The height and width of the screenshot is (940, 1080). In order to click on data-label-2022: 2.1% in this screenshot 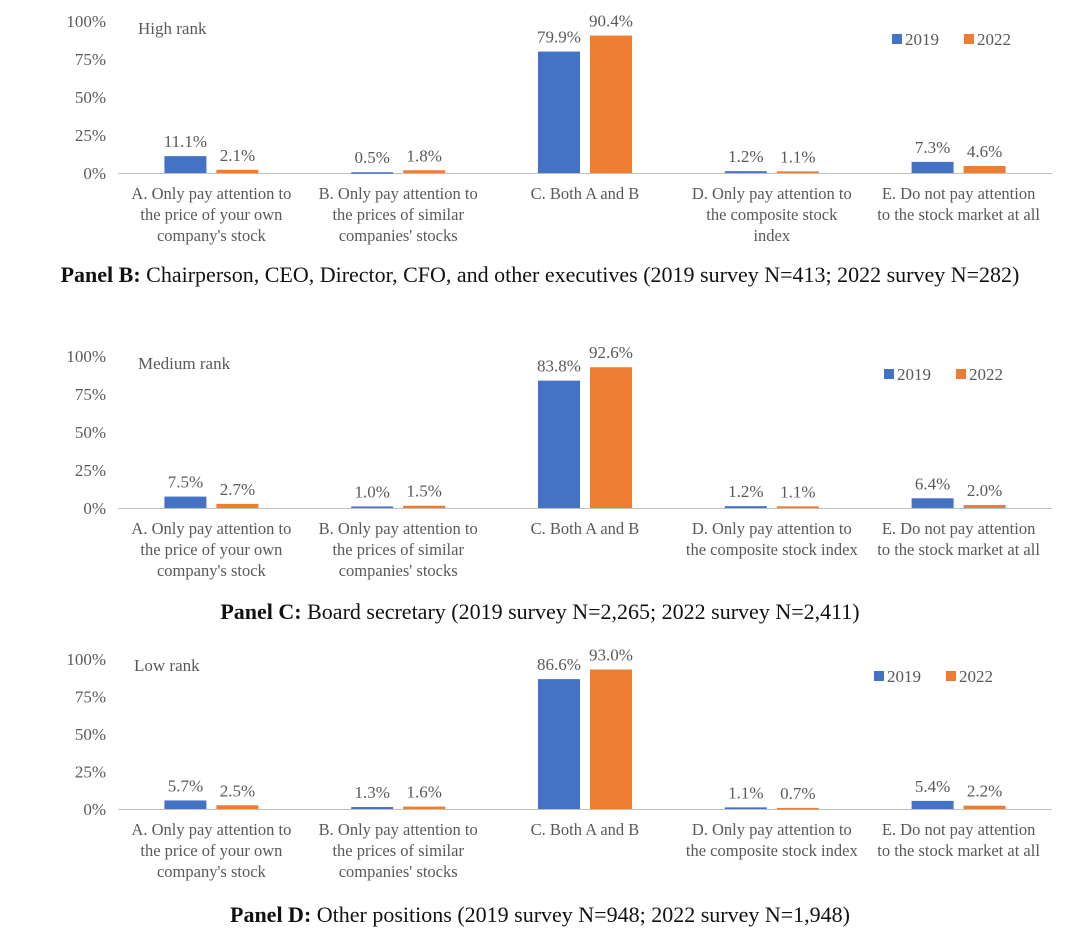, I will do `click(237, 155)`.